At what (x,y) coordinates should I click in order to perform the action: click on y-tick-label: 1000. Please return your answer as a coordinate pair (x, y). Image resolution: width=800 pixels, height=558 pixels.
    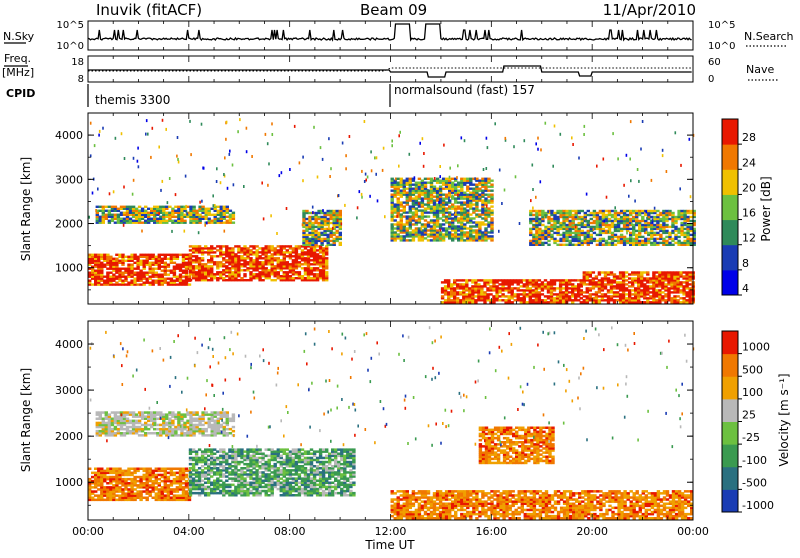
    Looking at the image, I should click on (69, 268).